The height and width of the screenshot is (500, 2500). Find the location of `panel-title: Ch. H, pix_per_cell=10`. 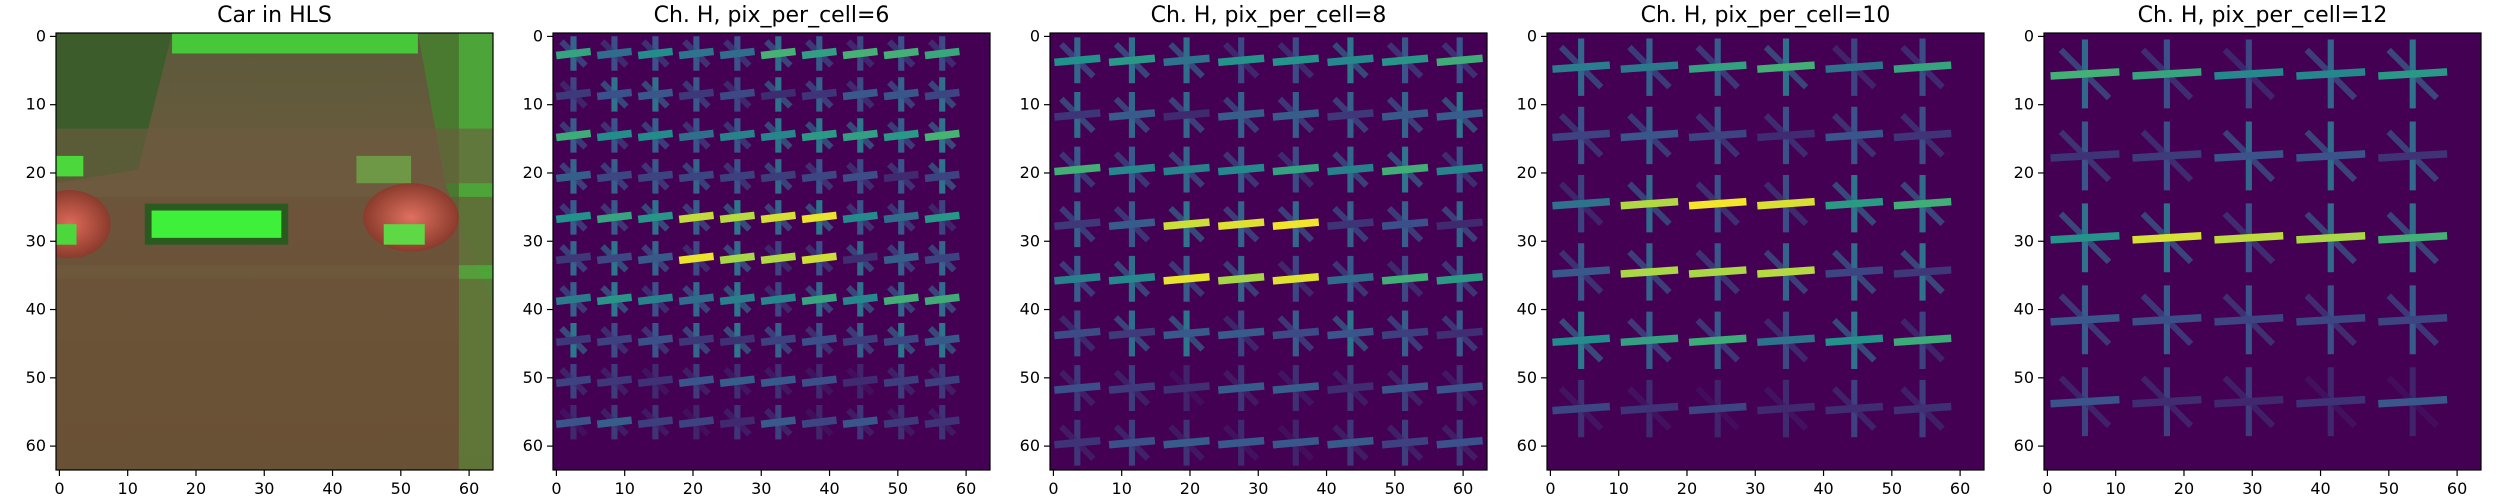

panel-title: Ch. H, pix_per_cell=10 is located at coordinates (1766, 15).